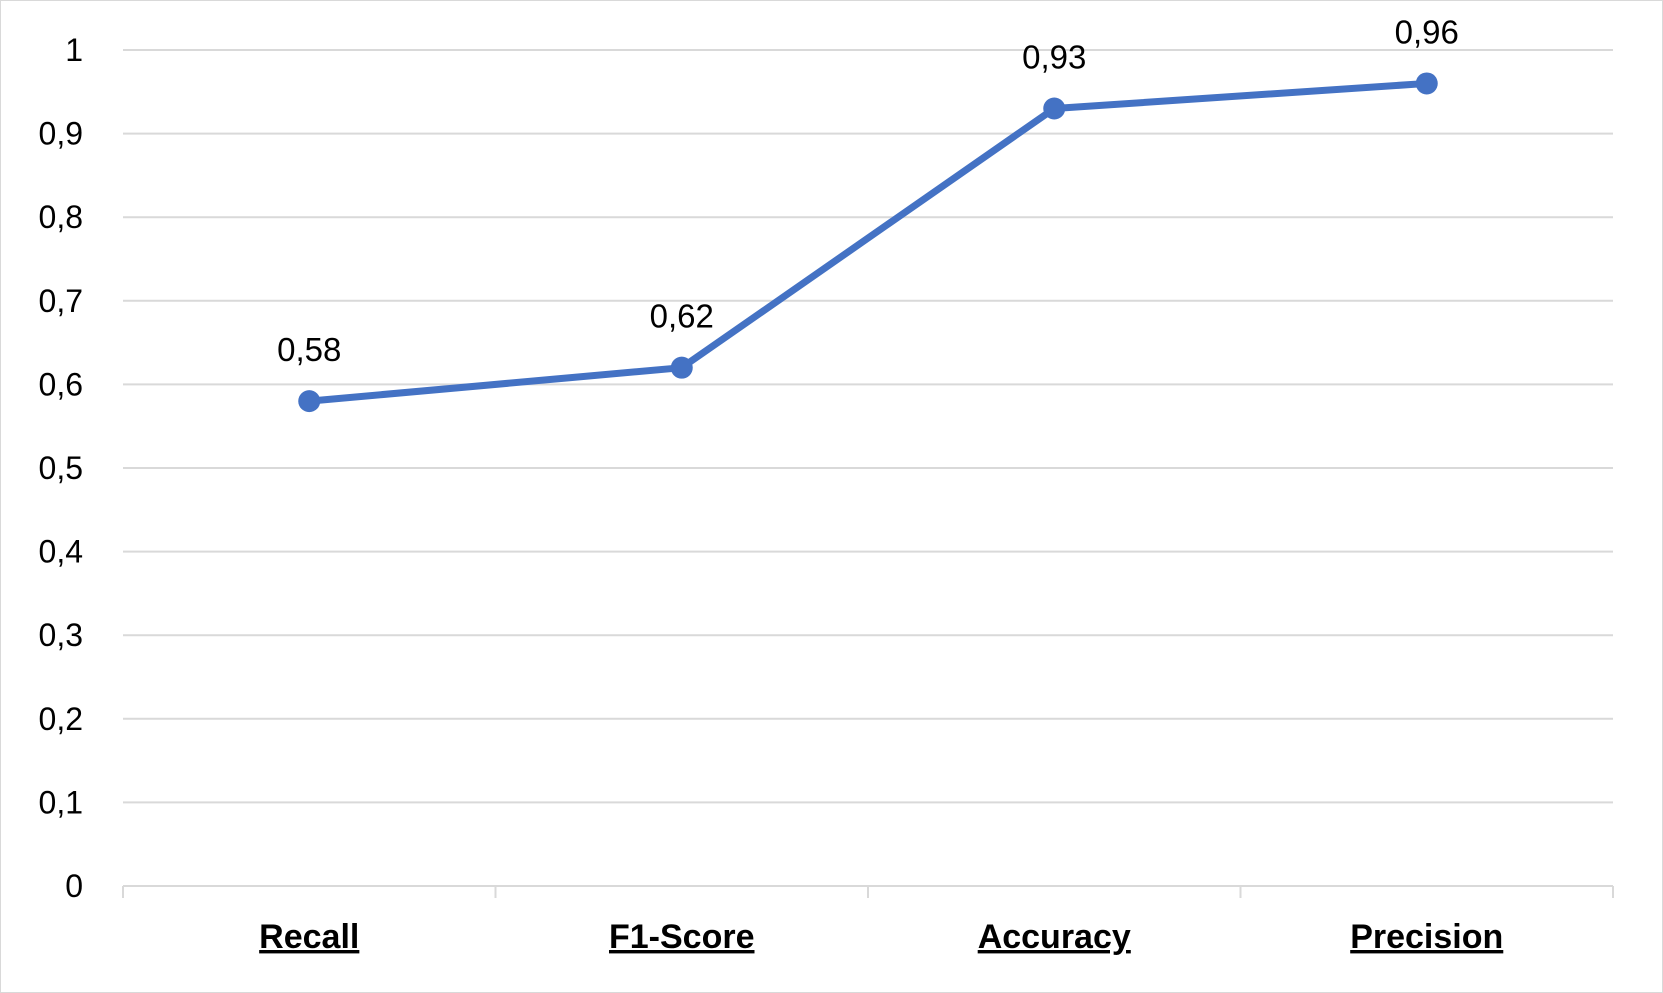  What do you see at coordinates (309, 349) in the screenshot?
I see `data-label: 0,58` at bounding box center [309, 349].